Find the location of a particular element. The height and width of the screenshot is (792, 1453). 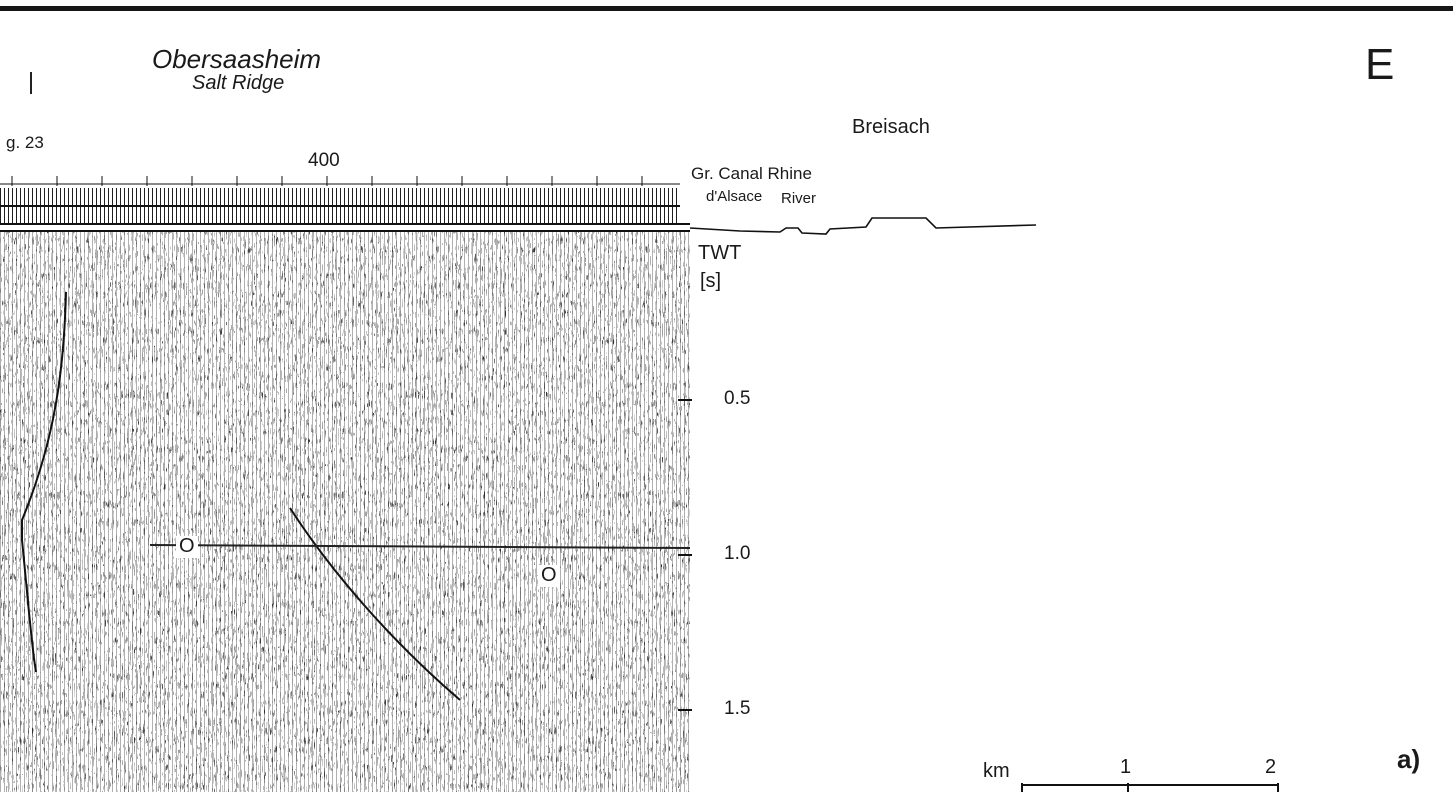

scale-bar is located at coordinates (1150, 787).